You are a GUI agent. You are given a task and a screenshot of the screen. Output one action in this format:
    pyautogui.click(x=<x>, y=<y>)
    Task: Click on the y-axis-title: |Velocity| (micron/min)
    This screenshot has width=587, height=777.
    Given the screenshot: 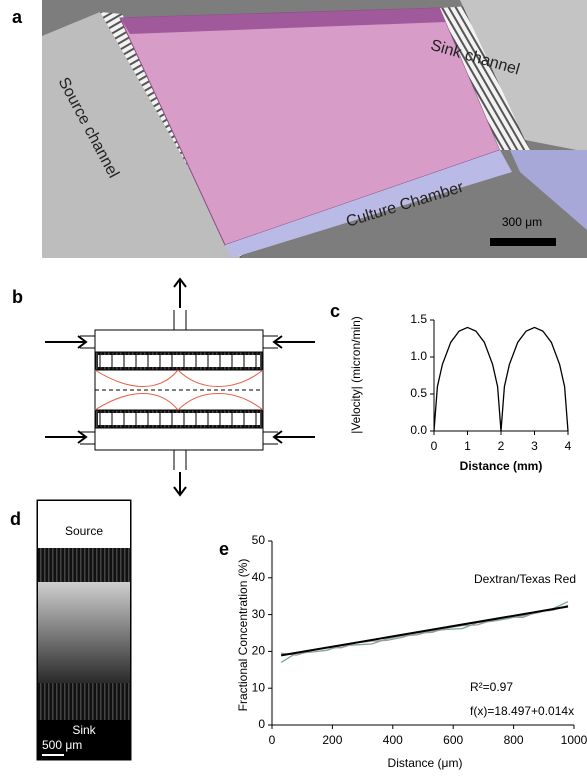 What is the action you would take?
    pyautogui.click(x=356, y=375)
    